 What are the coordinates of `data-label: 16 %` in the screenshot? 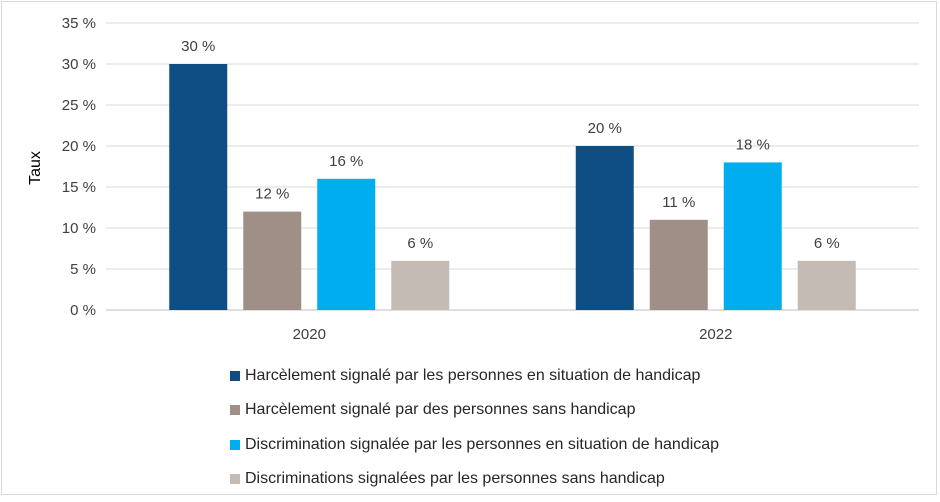 It's located at (346, 161).